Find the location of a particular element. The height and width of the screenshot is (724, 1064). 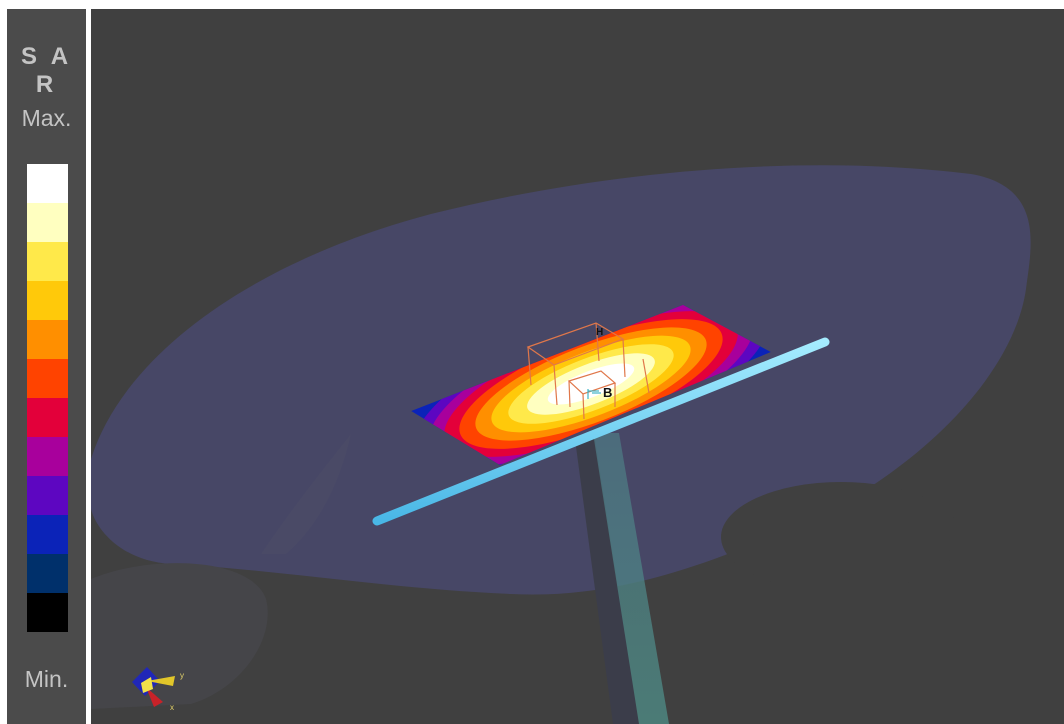

sar-legend-panel: S A R Max. Min. is located at coordinates (46, 366).